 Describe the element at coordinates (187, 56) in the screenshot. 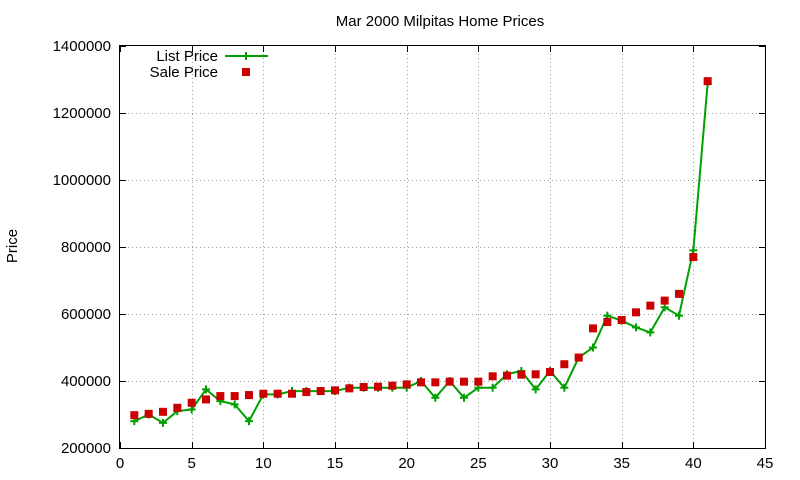

I see `legend-label-list-price: List Price` at that location.